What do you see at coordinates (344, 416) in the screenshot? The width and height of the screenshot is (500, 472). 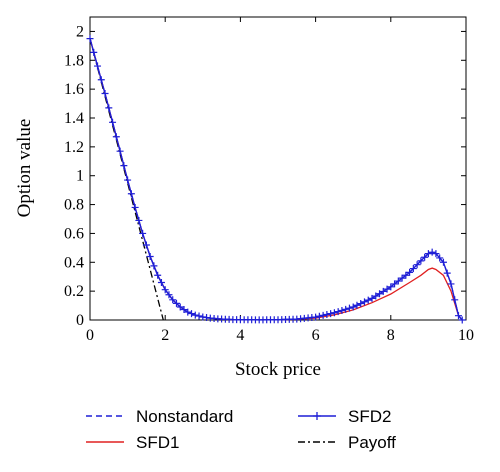 I see `legend-item-sfd2: SFD2` at bounding box center [344, 416].